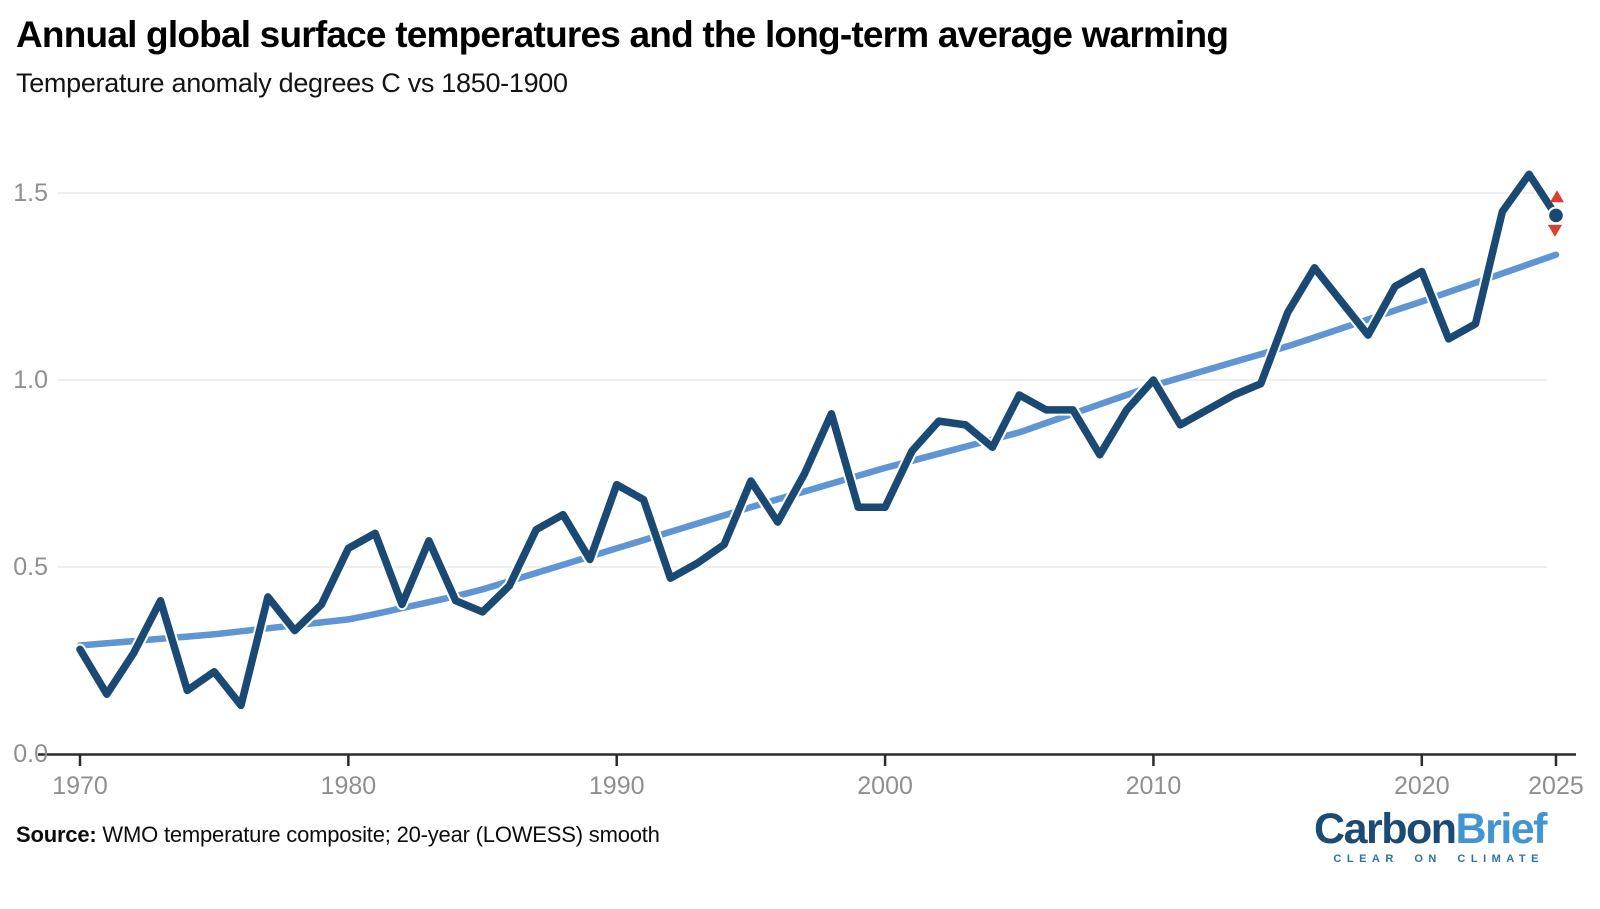 This screenshot has width=1600, height=909. Describe the element at coordinates (56, 834) in the screenshot. I see `source-label: Source:` at that location.